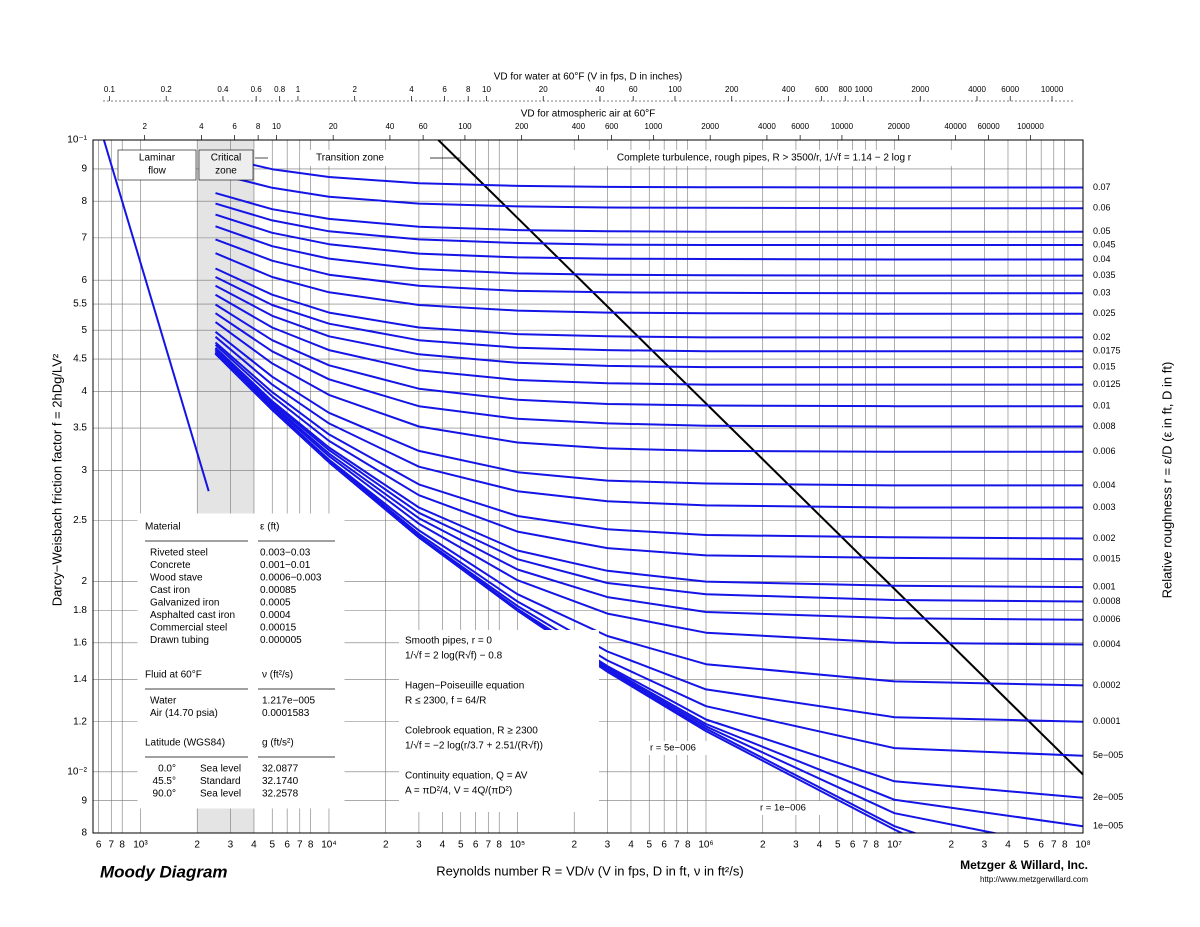  What do you see at coordinates (1104, 367) in the screenshot?
I see `legend-label: 0.015` at bounding box center [1104, 367].